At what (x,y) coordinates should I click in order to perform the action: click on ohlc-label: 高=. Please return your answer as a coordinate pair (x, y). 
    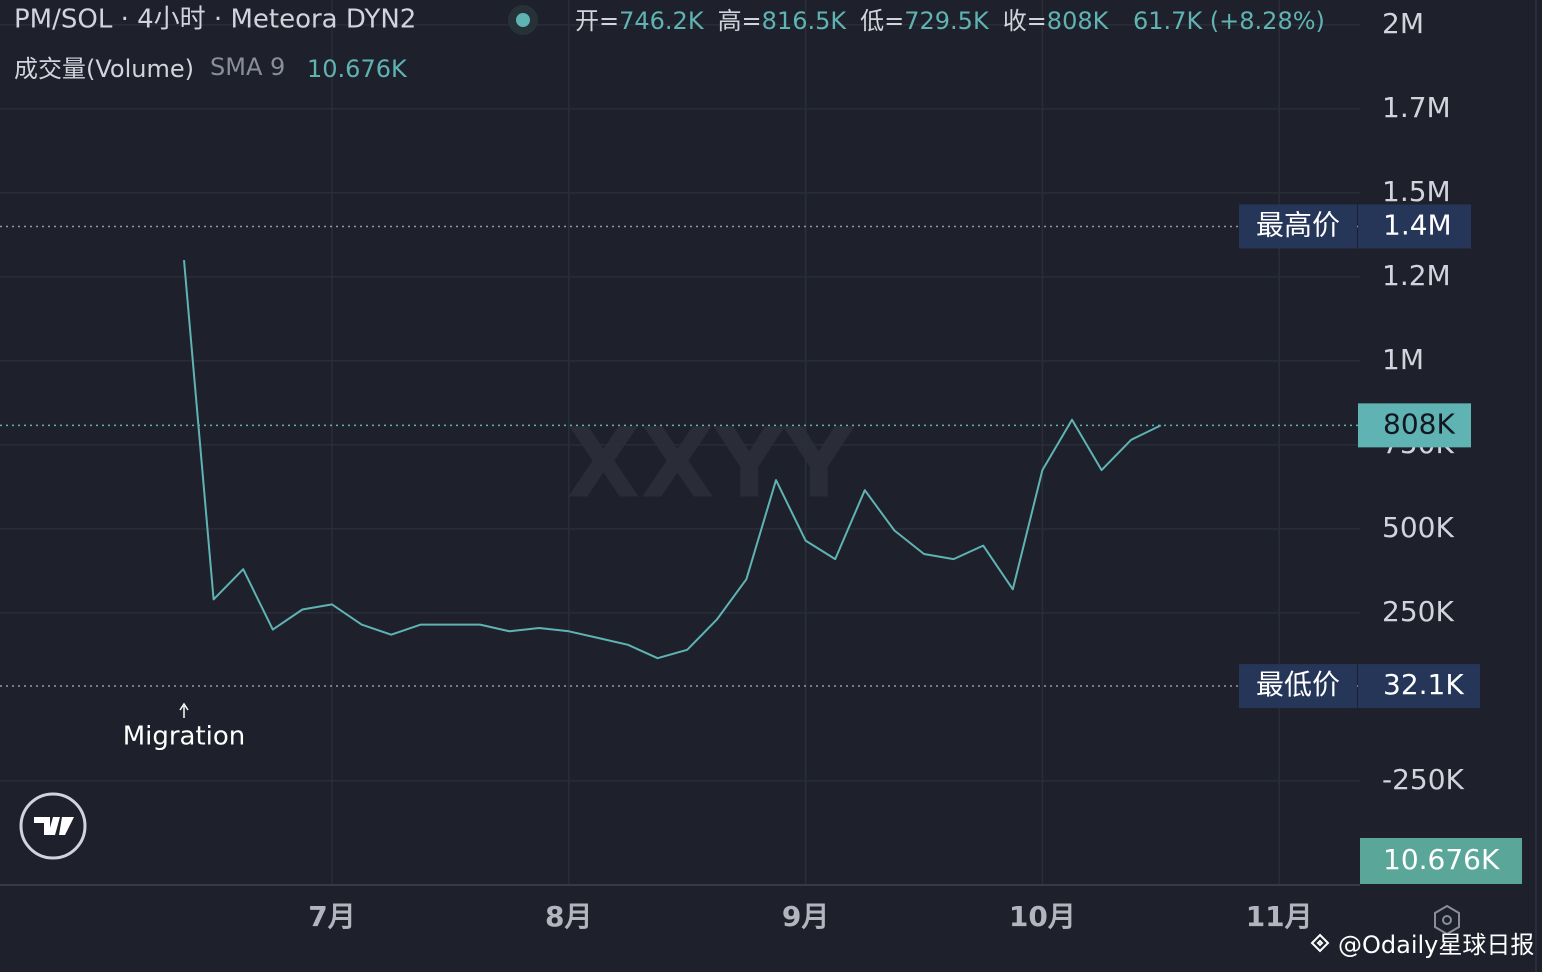
    Looking at the image, I should click on (740, 21).